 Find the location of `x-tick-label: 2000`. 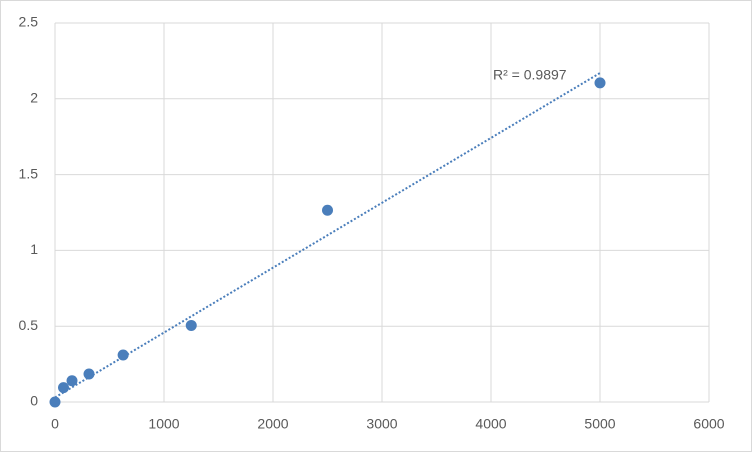

x-tick-label: 2000 is located at coordinates (272, 424).